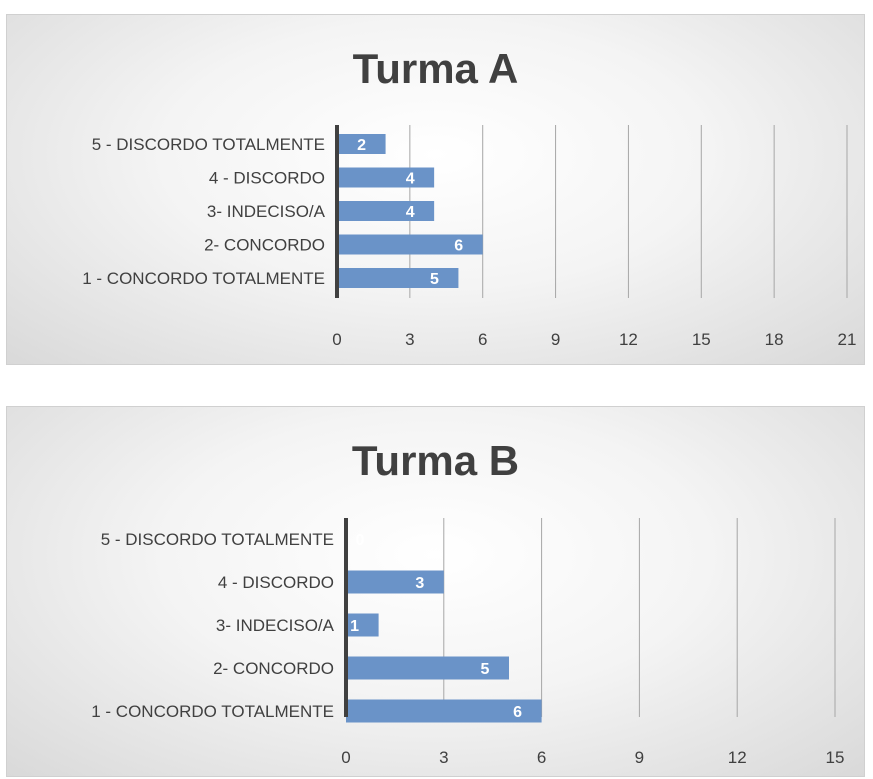 The image size is (873, 779). I want to click on chart-title-turma-b: Turma B, so click(435, 460).